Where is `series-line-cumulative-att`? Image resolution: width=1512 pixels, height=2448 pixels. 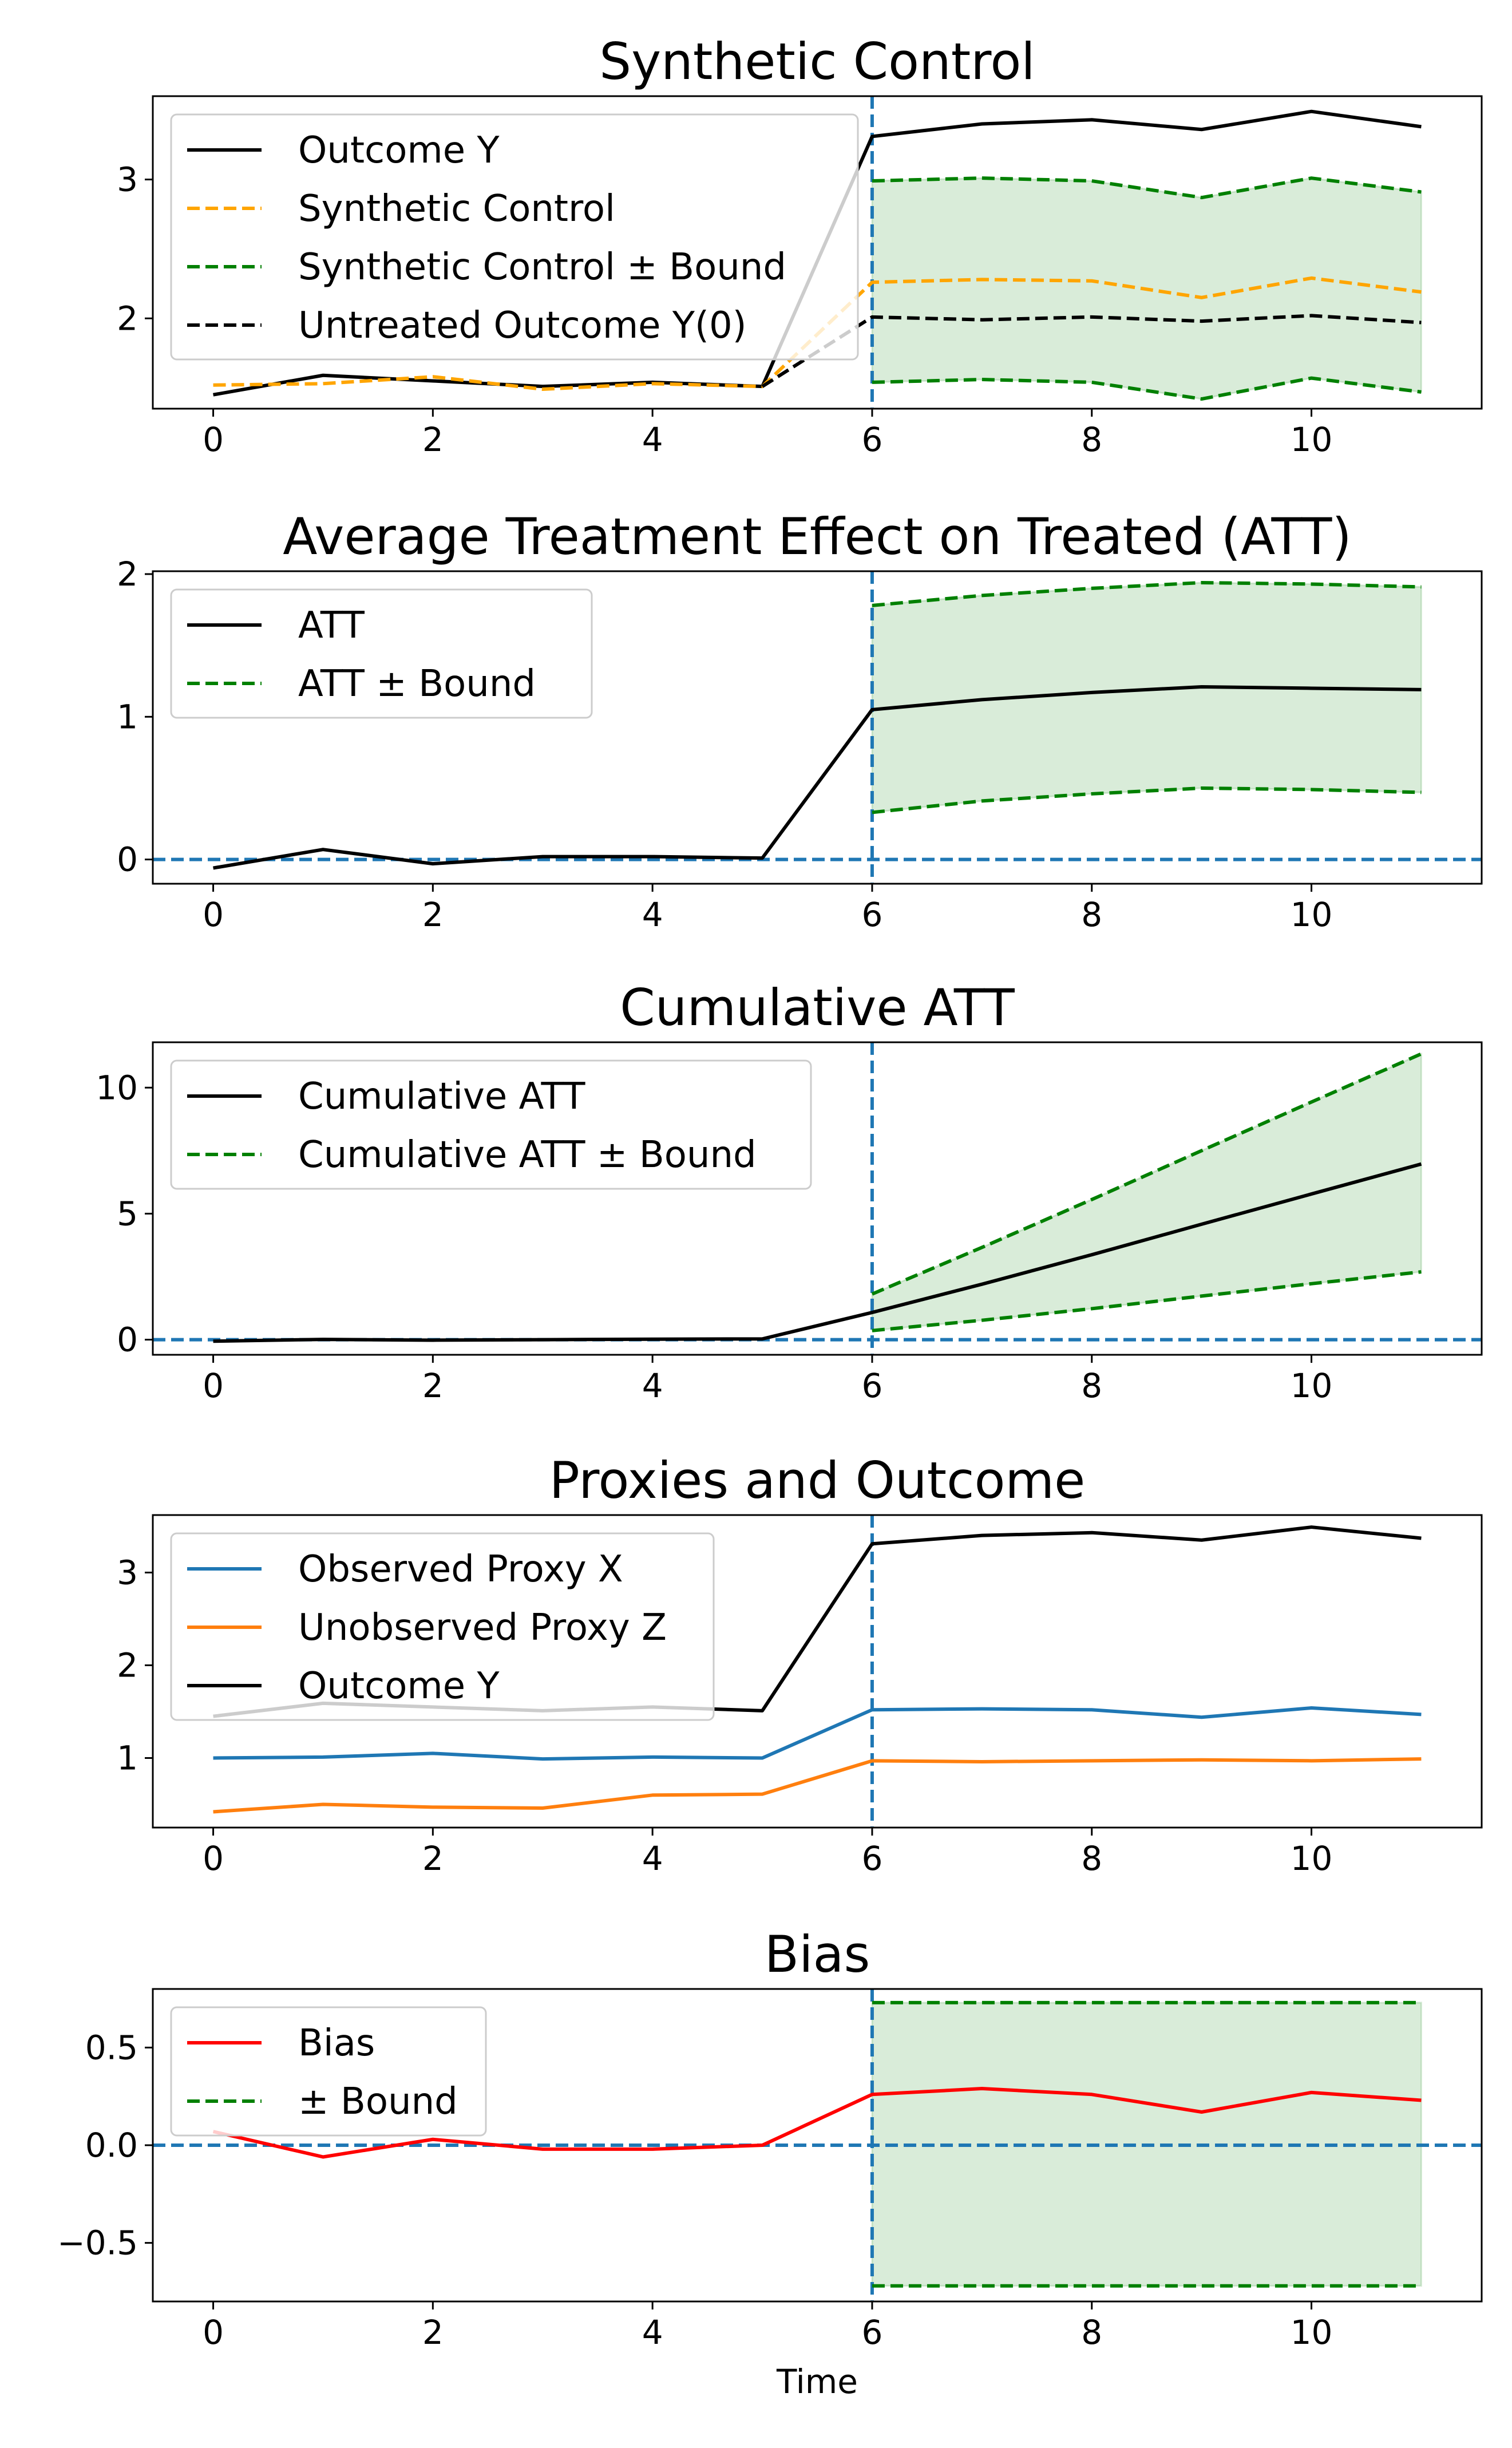 series-line-cumulative-att is located at coordinates (817, 1252).